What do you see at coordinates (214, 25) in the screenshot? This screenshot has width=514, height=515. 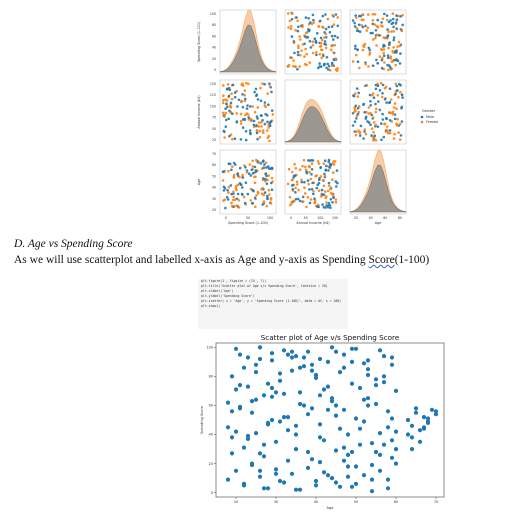 I see `pairplot-ytick: 80` at bounding box center [214, 25].